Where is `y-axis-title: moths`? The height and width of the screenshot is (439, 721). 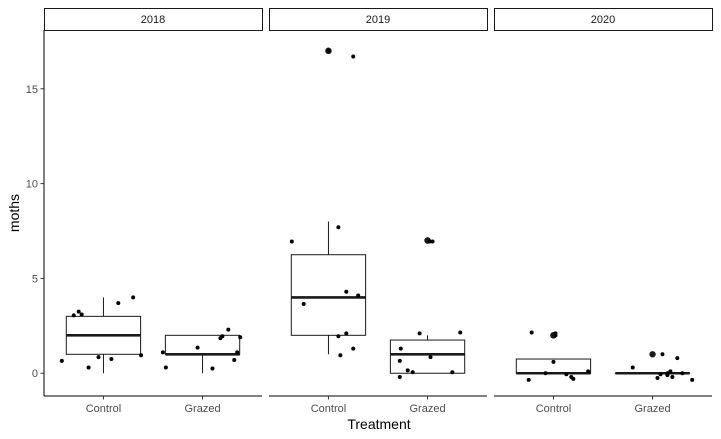 y-axis-title: moths is located at coordinates (14, 213).